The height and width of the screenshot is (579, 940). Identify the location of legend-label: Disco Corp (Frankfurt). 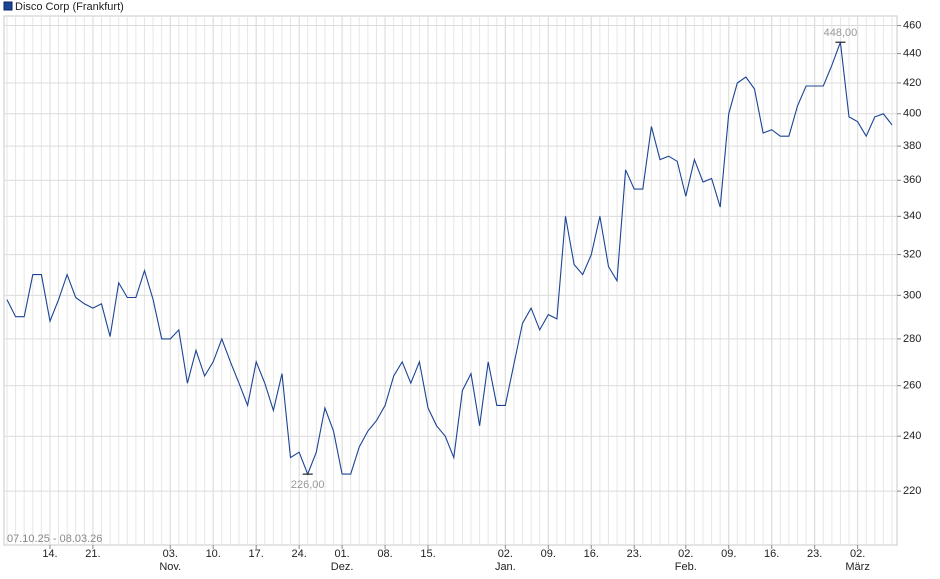
(69, 7).